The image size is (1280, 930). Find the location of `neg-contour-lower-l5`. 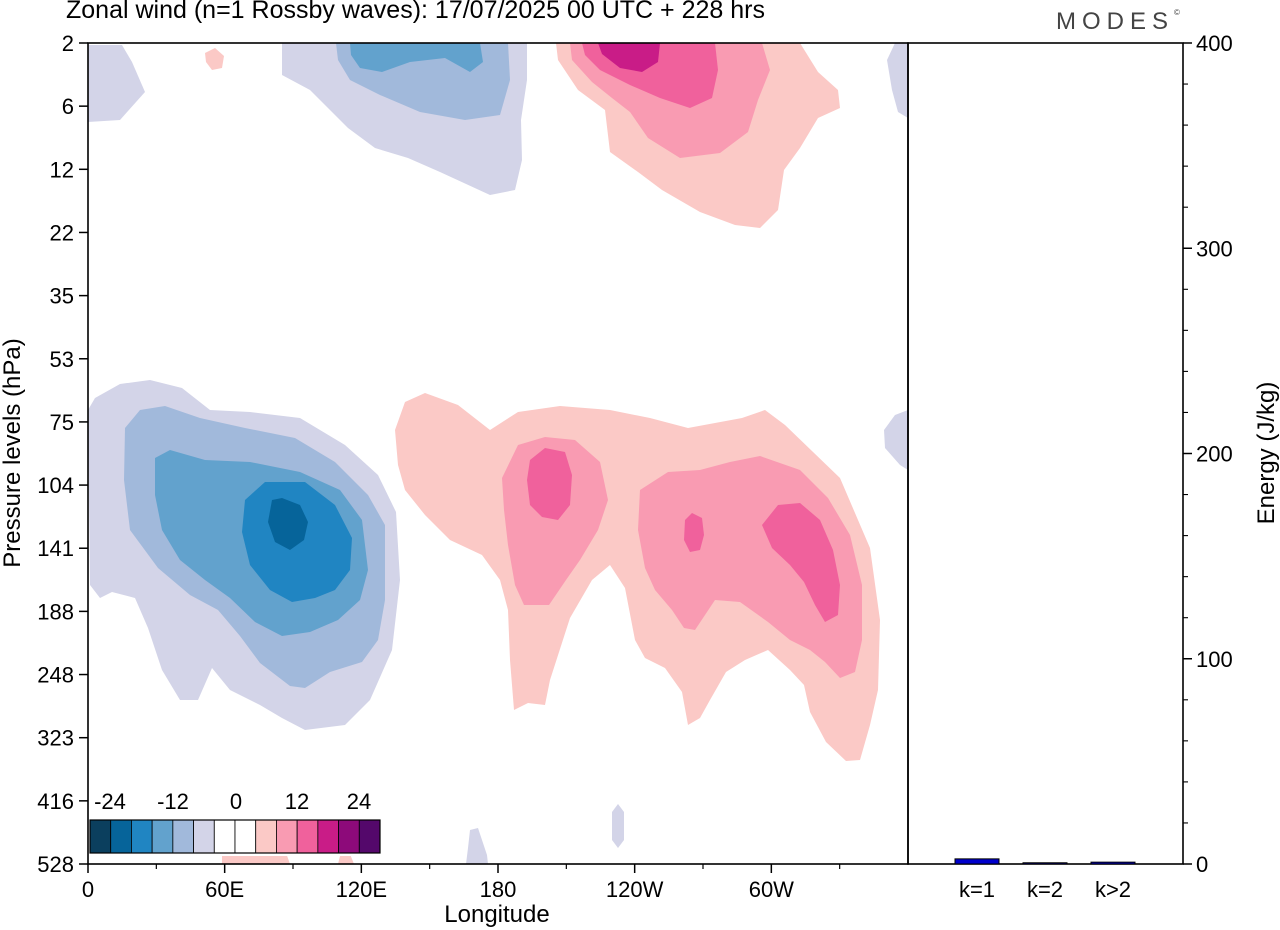

neg-contour-lower-l5 is located at coordinates (288, 524).